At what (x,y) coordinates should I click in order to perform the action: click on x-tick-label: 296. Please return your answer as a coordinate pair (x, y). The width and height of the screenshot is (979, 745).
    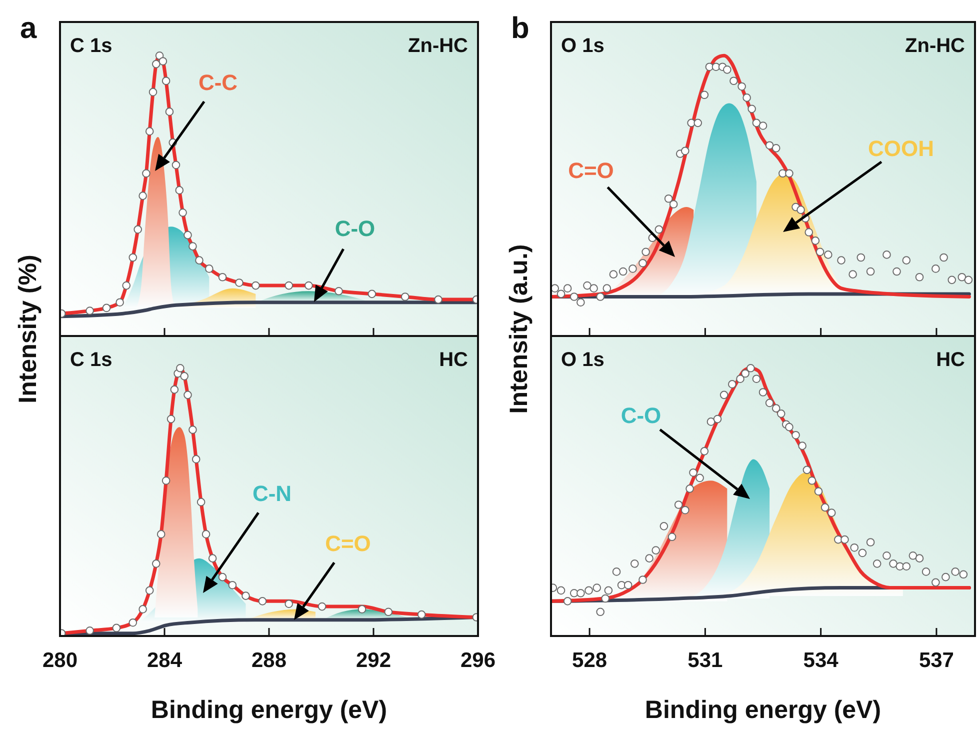
    Looking at the image, I should click on (478, 660).